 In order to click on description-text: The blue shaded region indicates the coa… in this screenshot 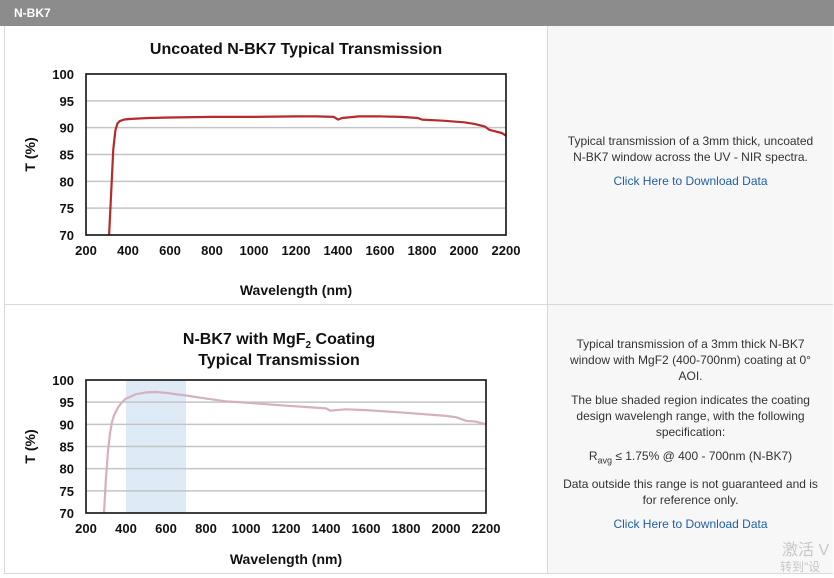, I will do `click(690, 416)`.